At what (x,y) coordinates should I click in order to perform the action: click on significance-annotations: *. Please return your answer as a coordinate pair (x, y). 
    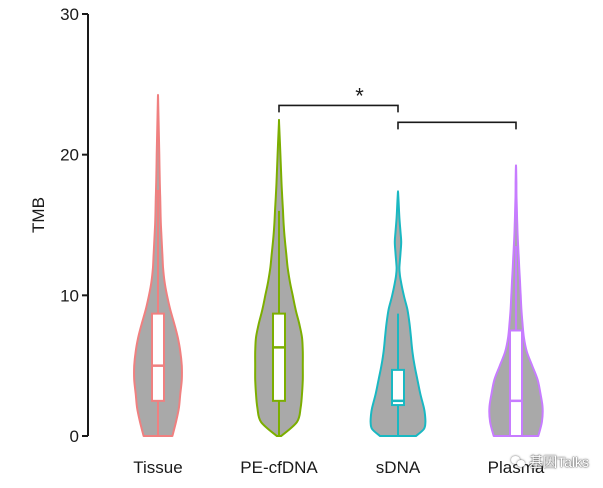
    Looking at the image, I should click on (397, 106).